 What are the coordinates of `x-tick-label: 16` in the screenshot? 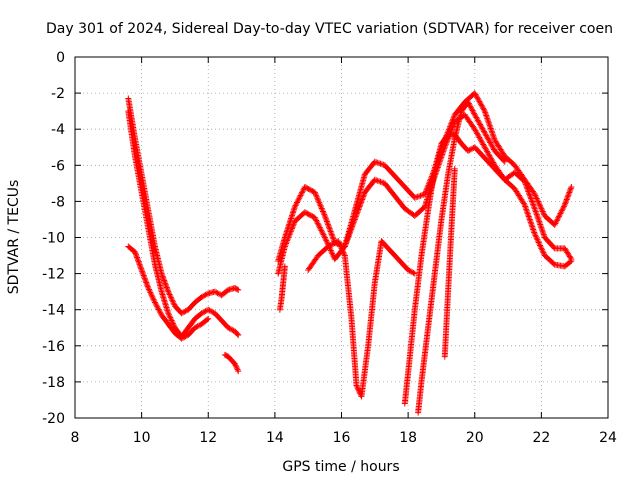 It's located at (342, 438).